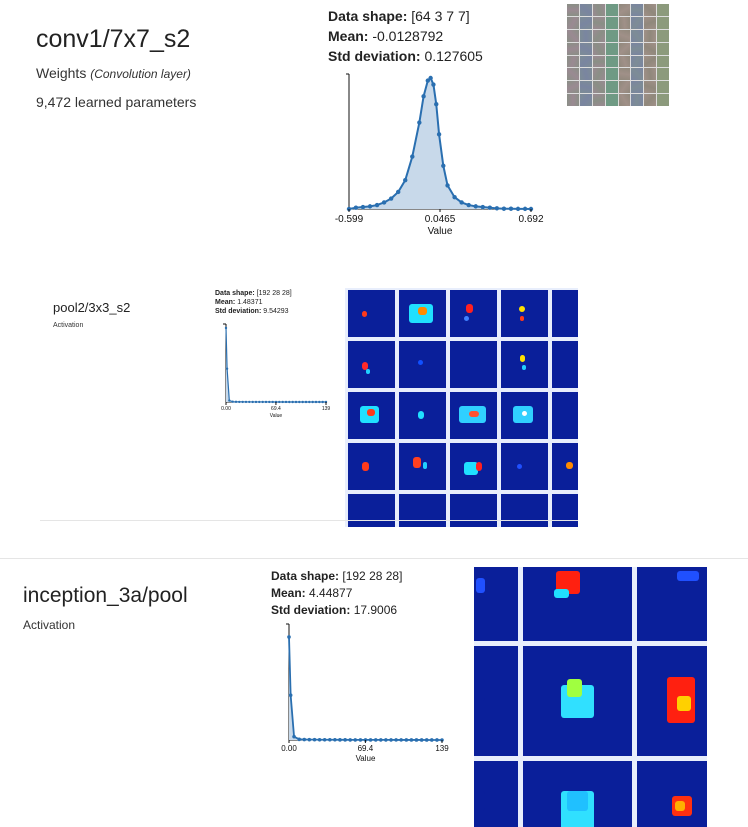 This screenshot has height=827, width=748. I want to click on data-std: Std deviation: 17.9006, so click(336, 610).